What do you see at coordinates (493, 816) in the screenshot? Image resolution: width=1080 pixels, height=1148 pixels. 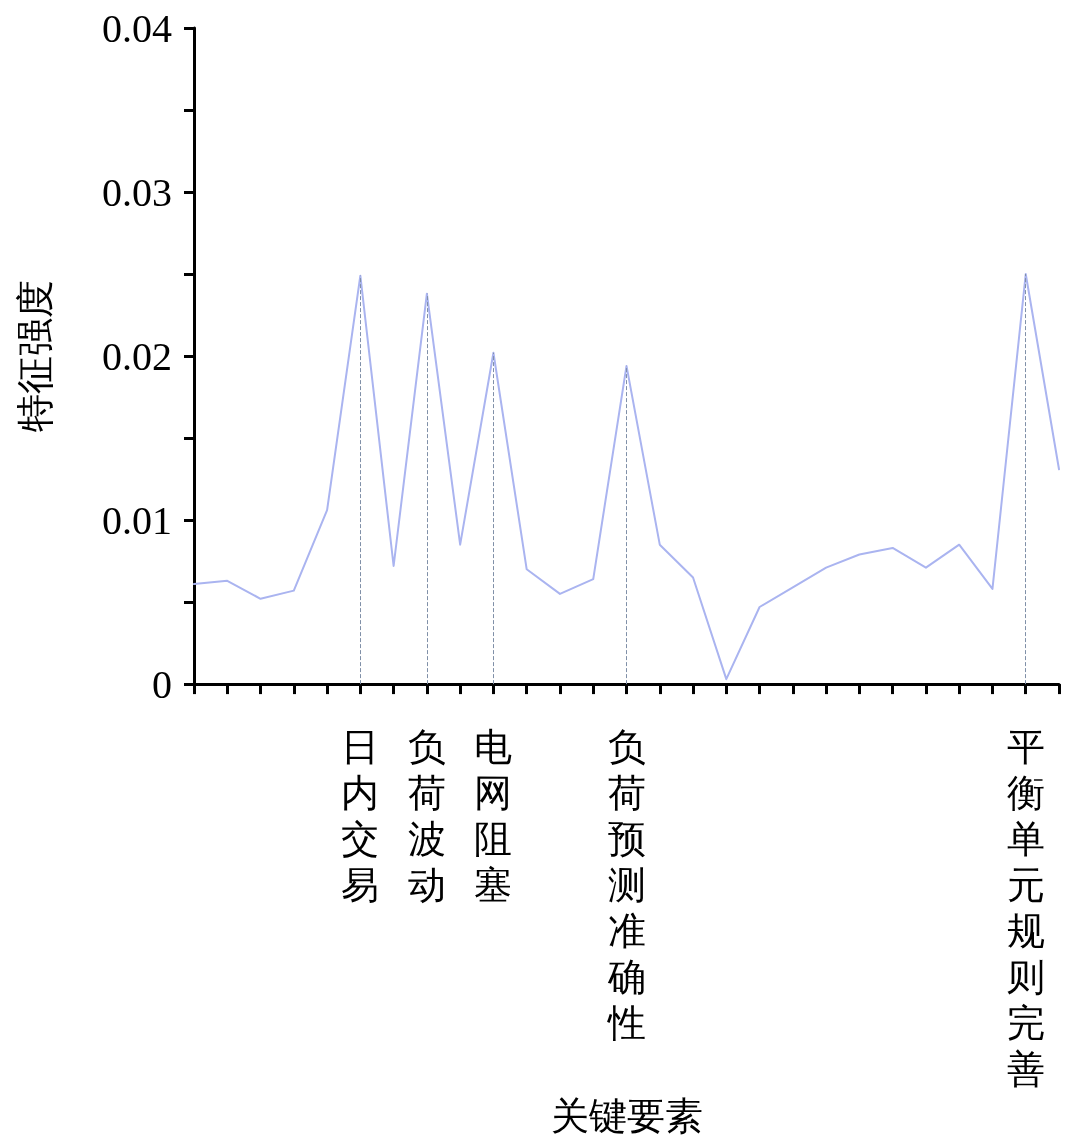 I see `x-tick-label: 电网阻塞` at bounding box center [493, 816].